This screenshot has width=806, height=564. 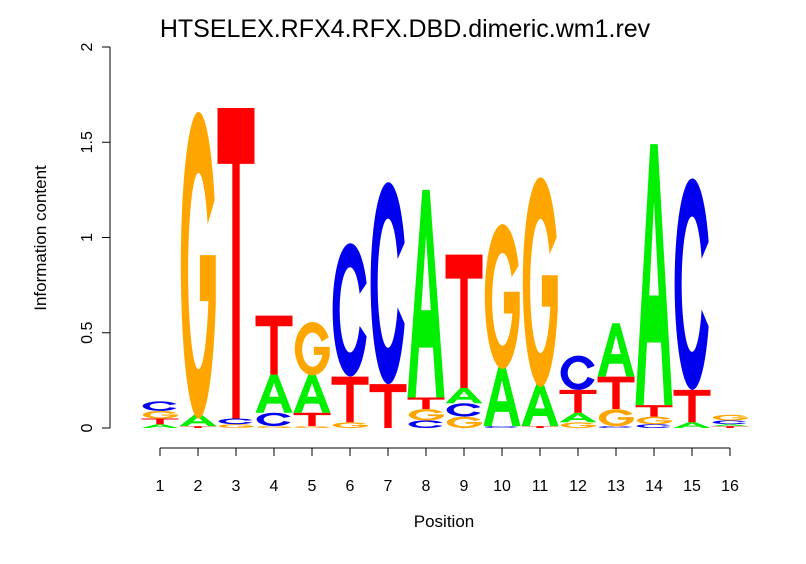 I want to click on y-axis-label: Information content, so click(x=40, y=238).